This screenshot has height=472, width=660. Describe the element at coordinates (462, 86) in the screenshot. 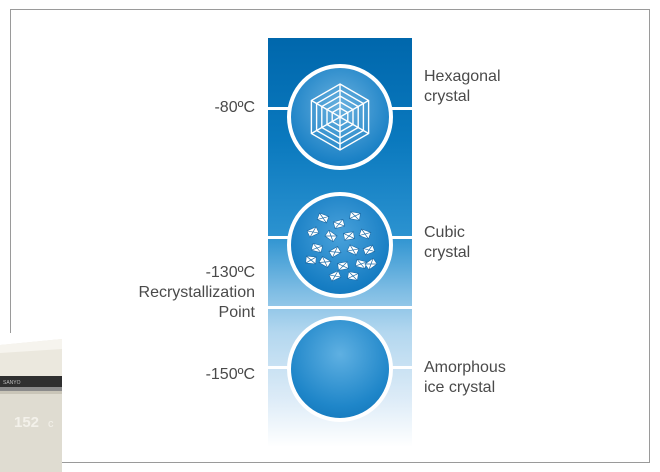

I see `stage-1-crystal-label: Hexagonal crystal` at that location.